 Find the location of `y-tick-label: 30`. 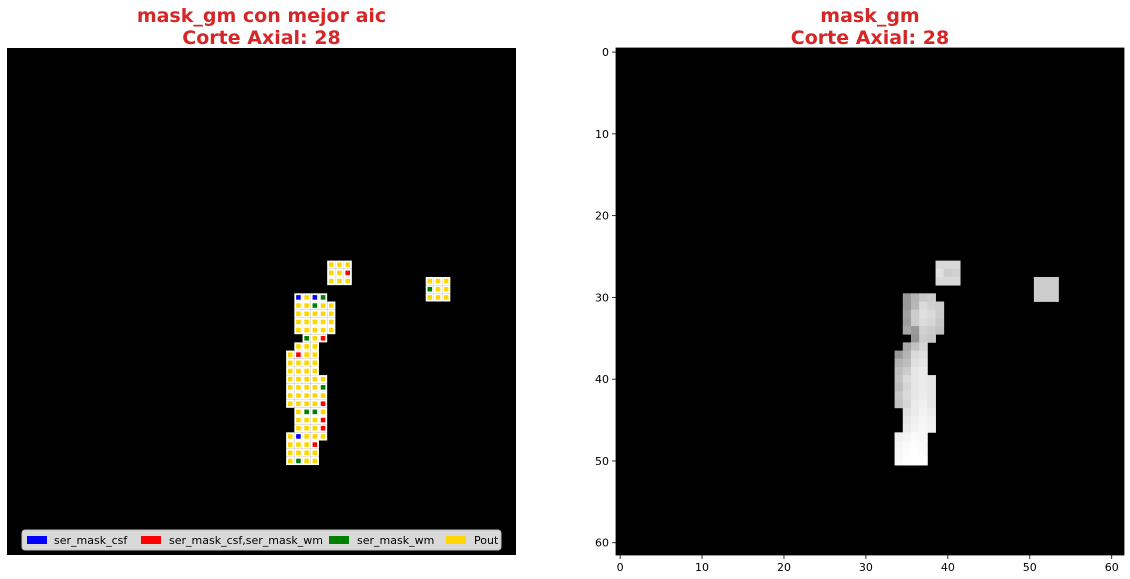

y-tick-label: 30 is located at coordinates (602, 297).